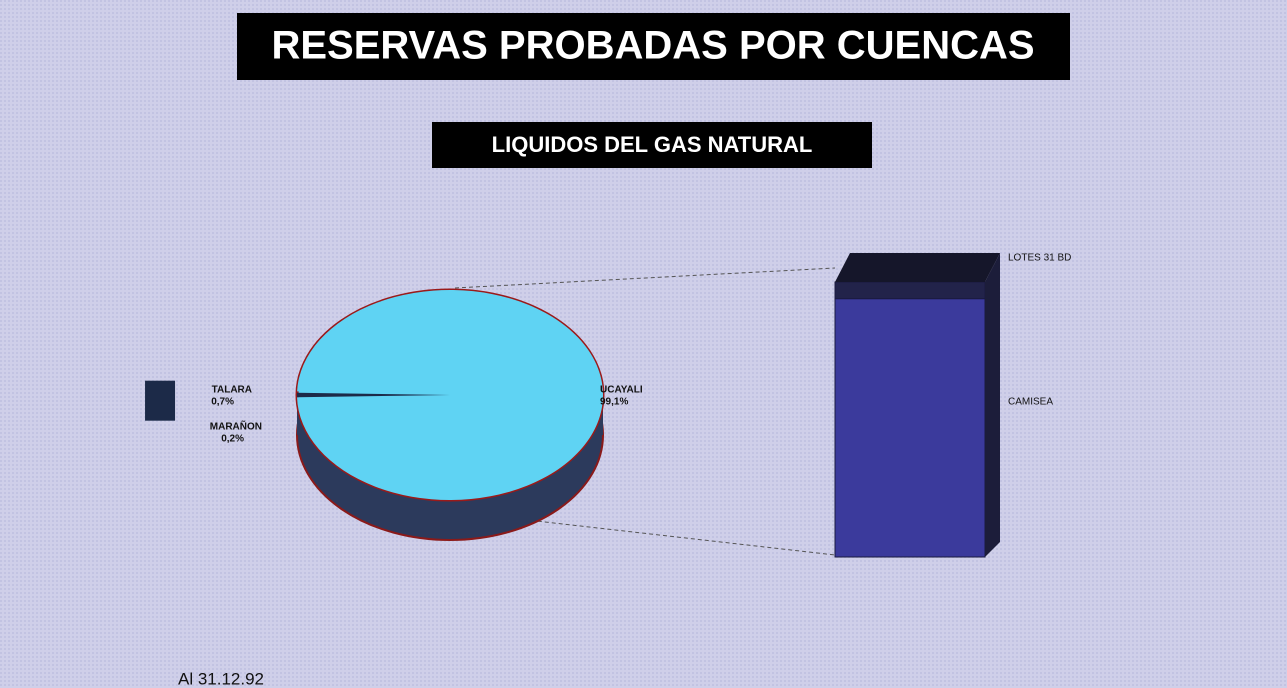 This screenshot has height=688, width=1287. Describe the element at coordinates (232, 390) in the screenshot. I see `slice-label: TALARA` at that location.